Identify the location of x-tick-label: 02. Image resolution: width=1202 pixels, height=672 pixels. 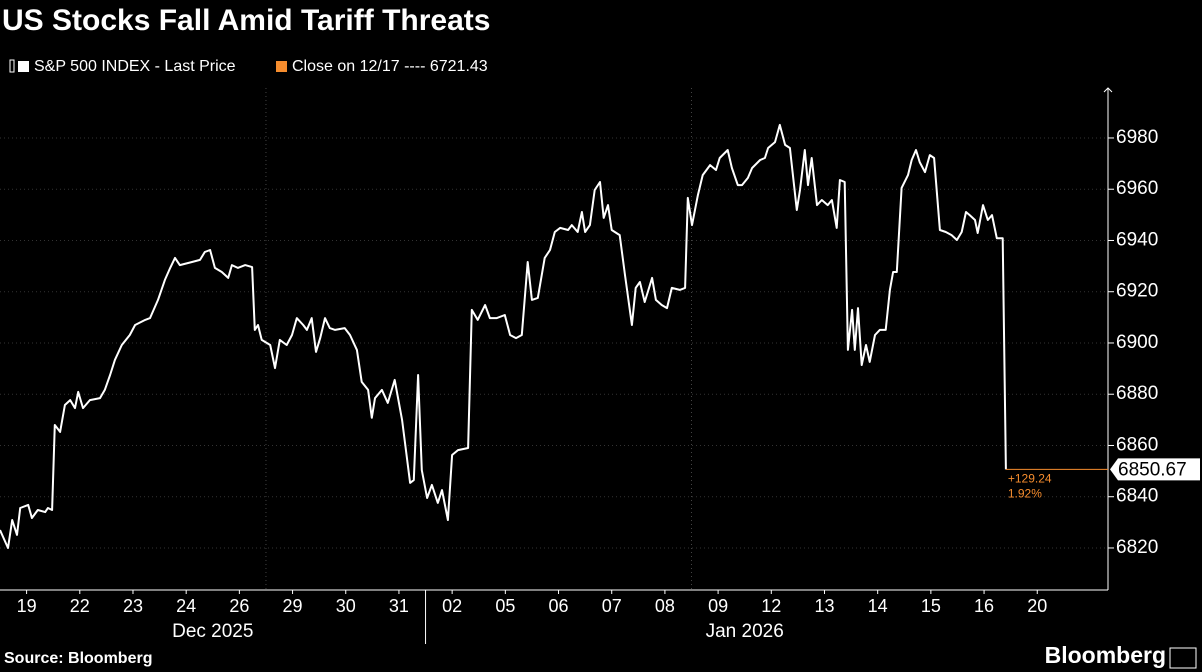
(452, 606).